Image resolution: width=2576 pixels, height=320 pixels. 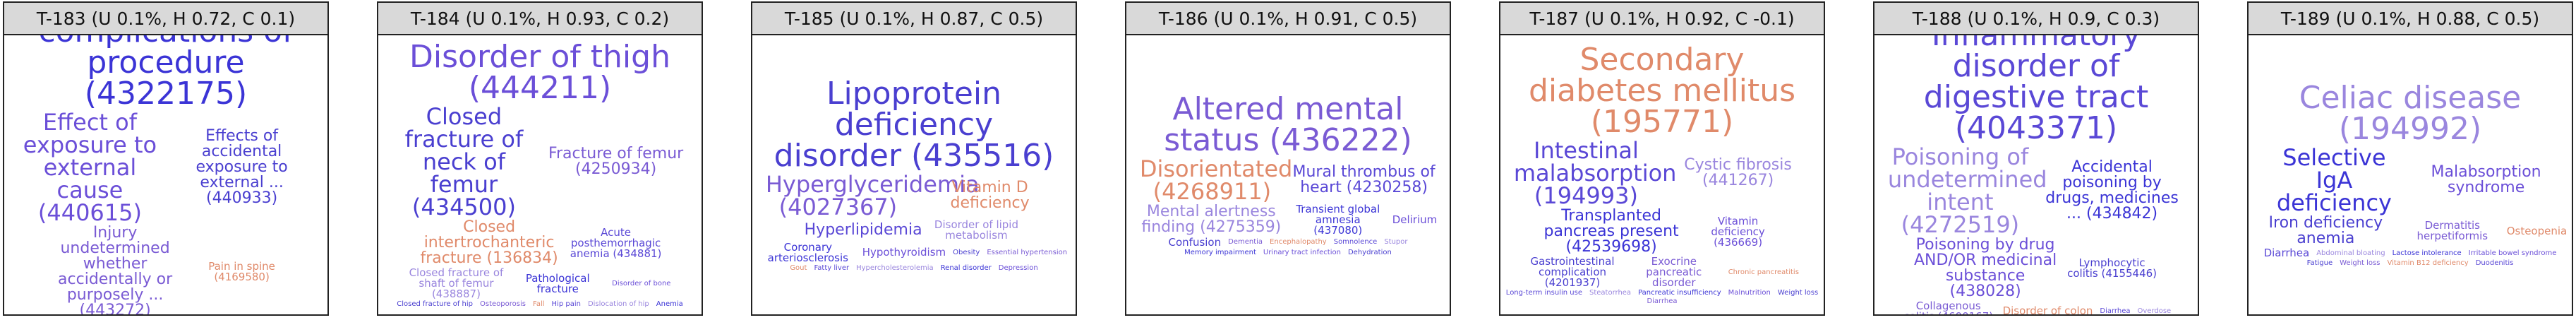 What do you see at coordinates (1543, 293) in the screenshot?
I see `cloud-word: Long-term insulin use` at bounding box center [1543, 293].